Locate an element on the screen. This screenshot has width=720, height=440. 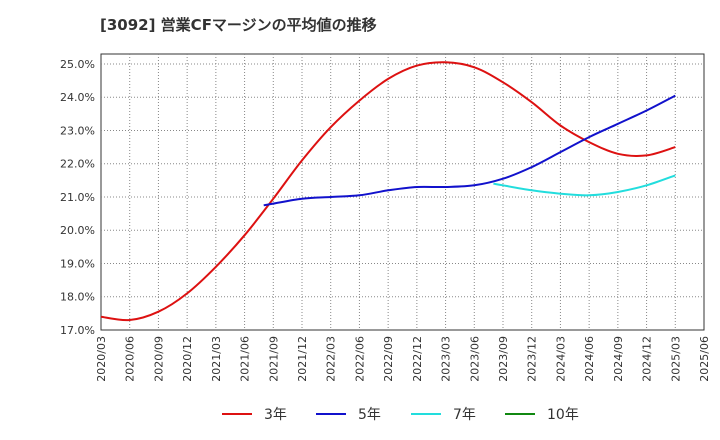
y-tick-label: 25.0% is located at coordinates (77, 64).